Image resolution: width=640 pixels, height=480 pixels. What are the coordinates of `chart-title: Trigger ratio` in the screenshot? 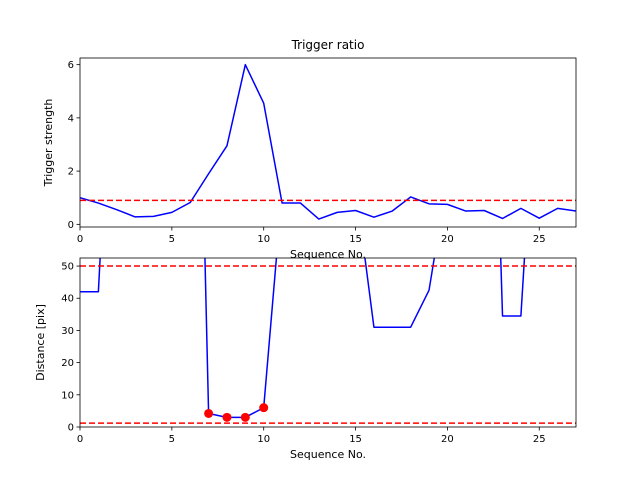 It's located at (328, 45).